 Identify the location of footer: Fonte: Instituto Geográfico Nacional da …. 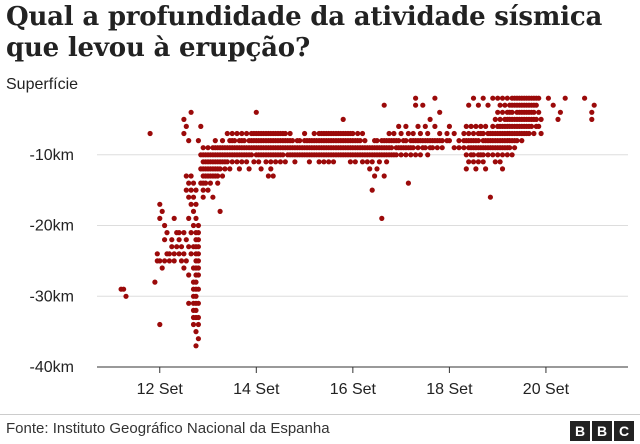
(320, 429).